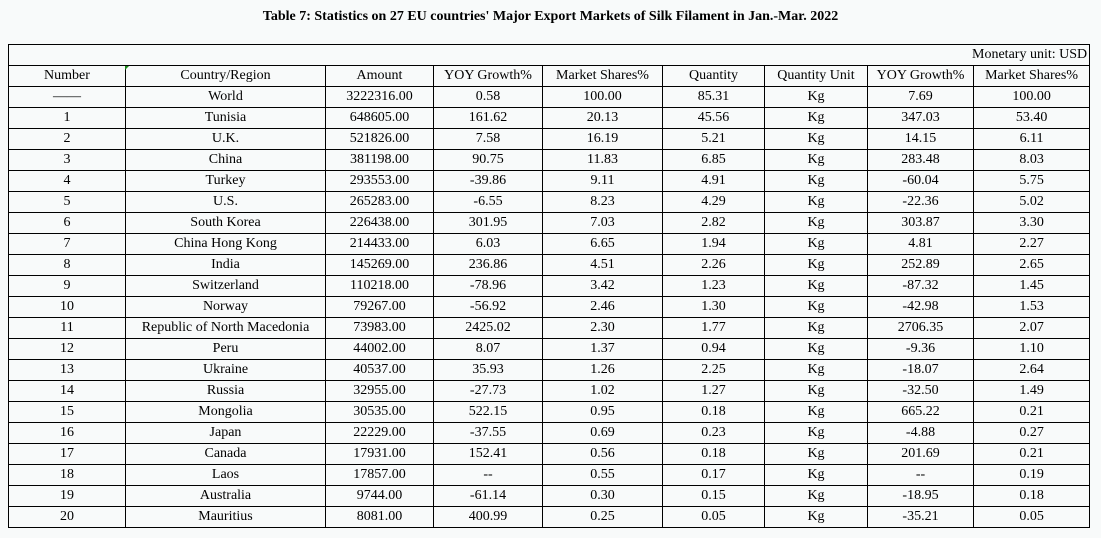  I want to click on table-cell: -22.36, so click(920, 202).